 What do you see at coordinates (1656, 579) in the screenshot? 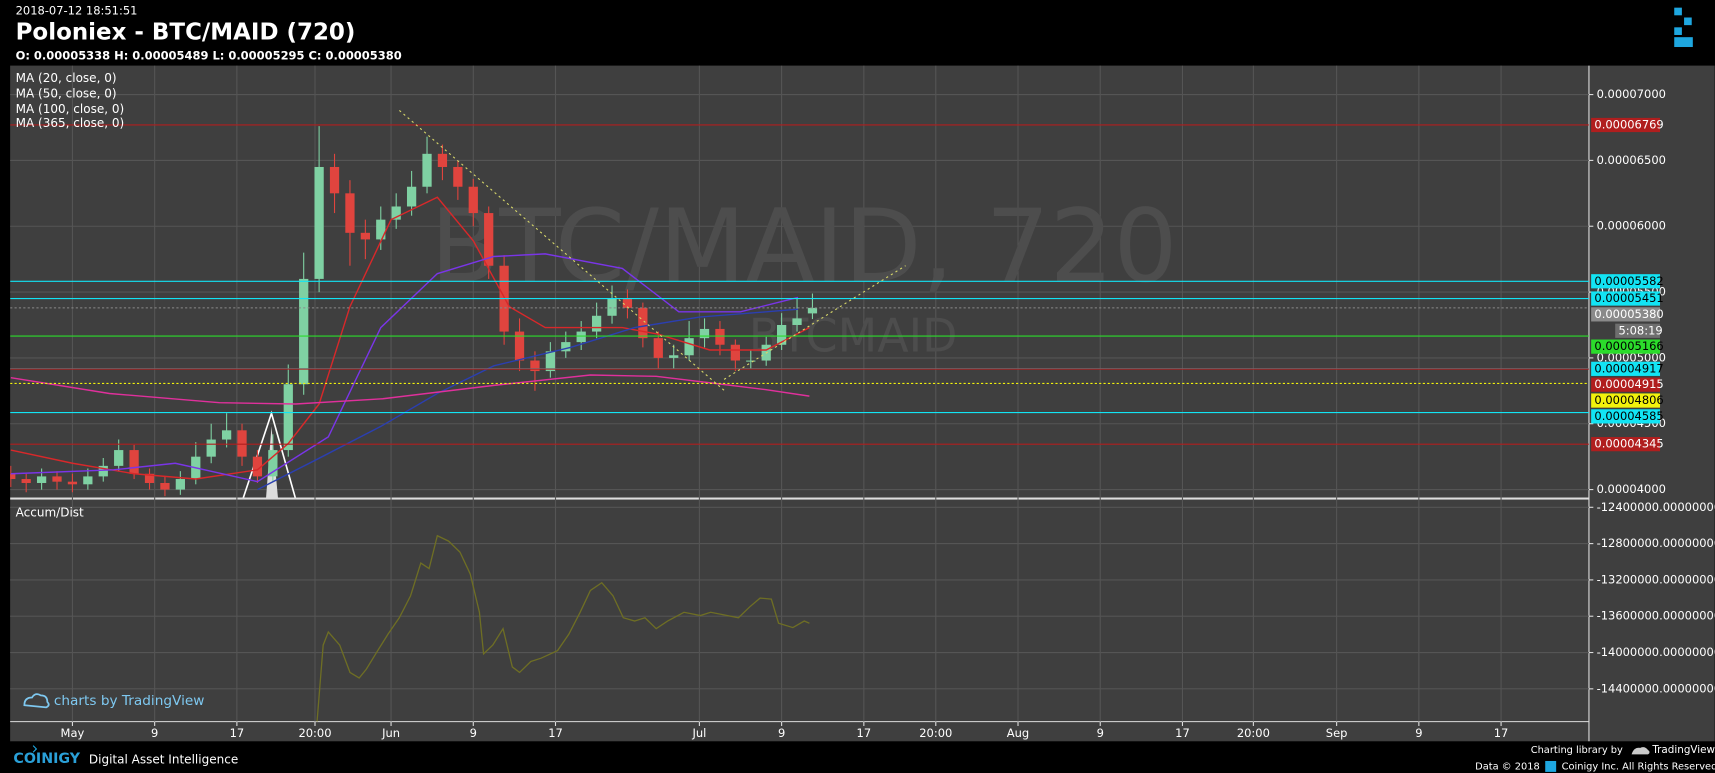
I see `y-tick-label: -13200000.00000000` at bounding box center [1656, 579].